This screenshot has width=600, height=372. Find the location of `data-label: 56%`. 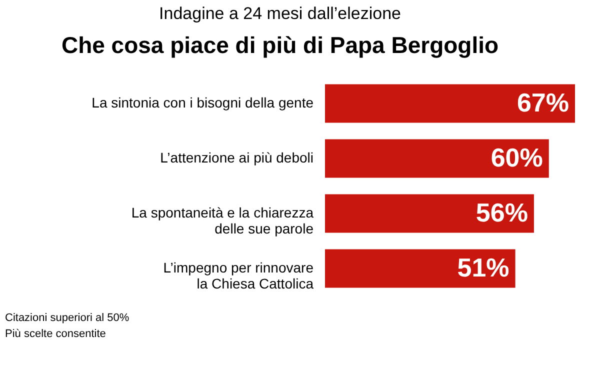

data-label: 56% is located at coordinates (502, 213).